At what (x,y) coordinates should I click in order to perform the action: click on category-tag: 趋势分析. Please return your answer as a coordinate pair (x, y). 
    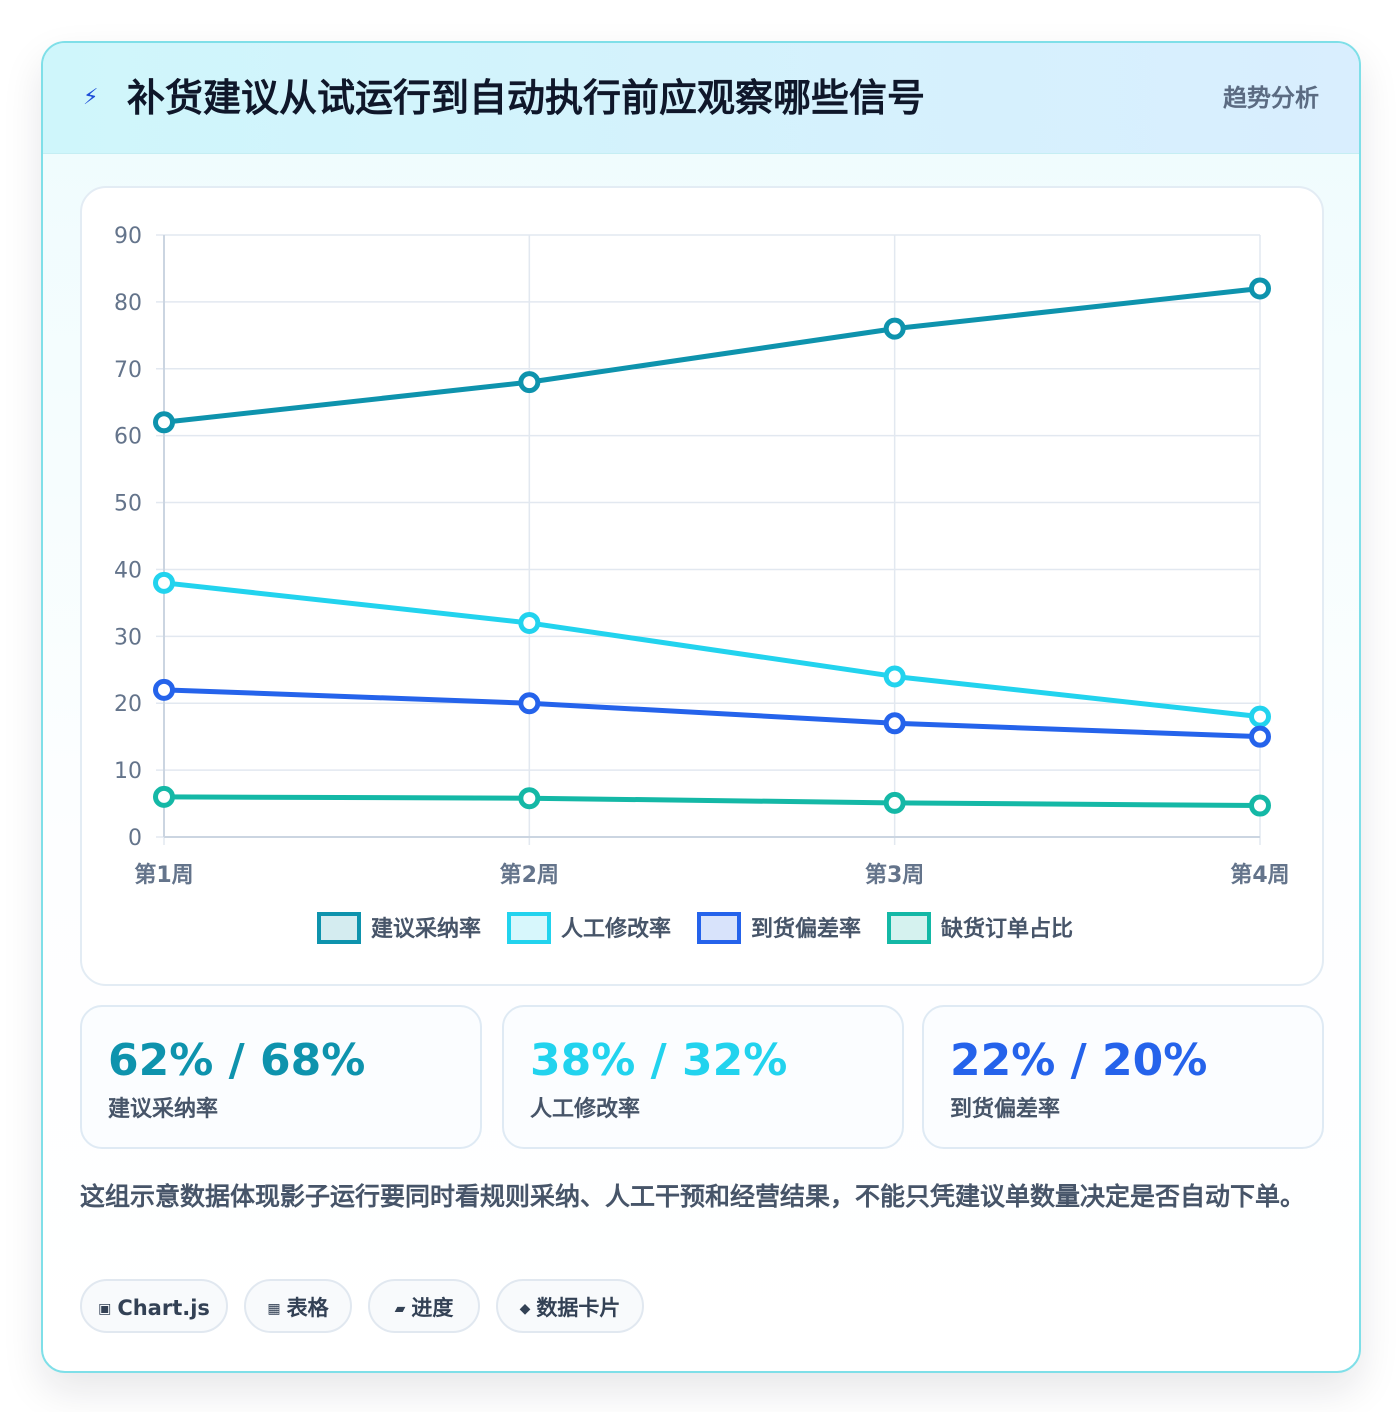
    Looking at the image, I should click on (1271, 98).